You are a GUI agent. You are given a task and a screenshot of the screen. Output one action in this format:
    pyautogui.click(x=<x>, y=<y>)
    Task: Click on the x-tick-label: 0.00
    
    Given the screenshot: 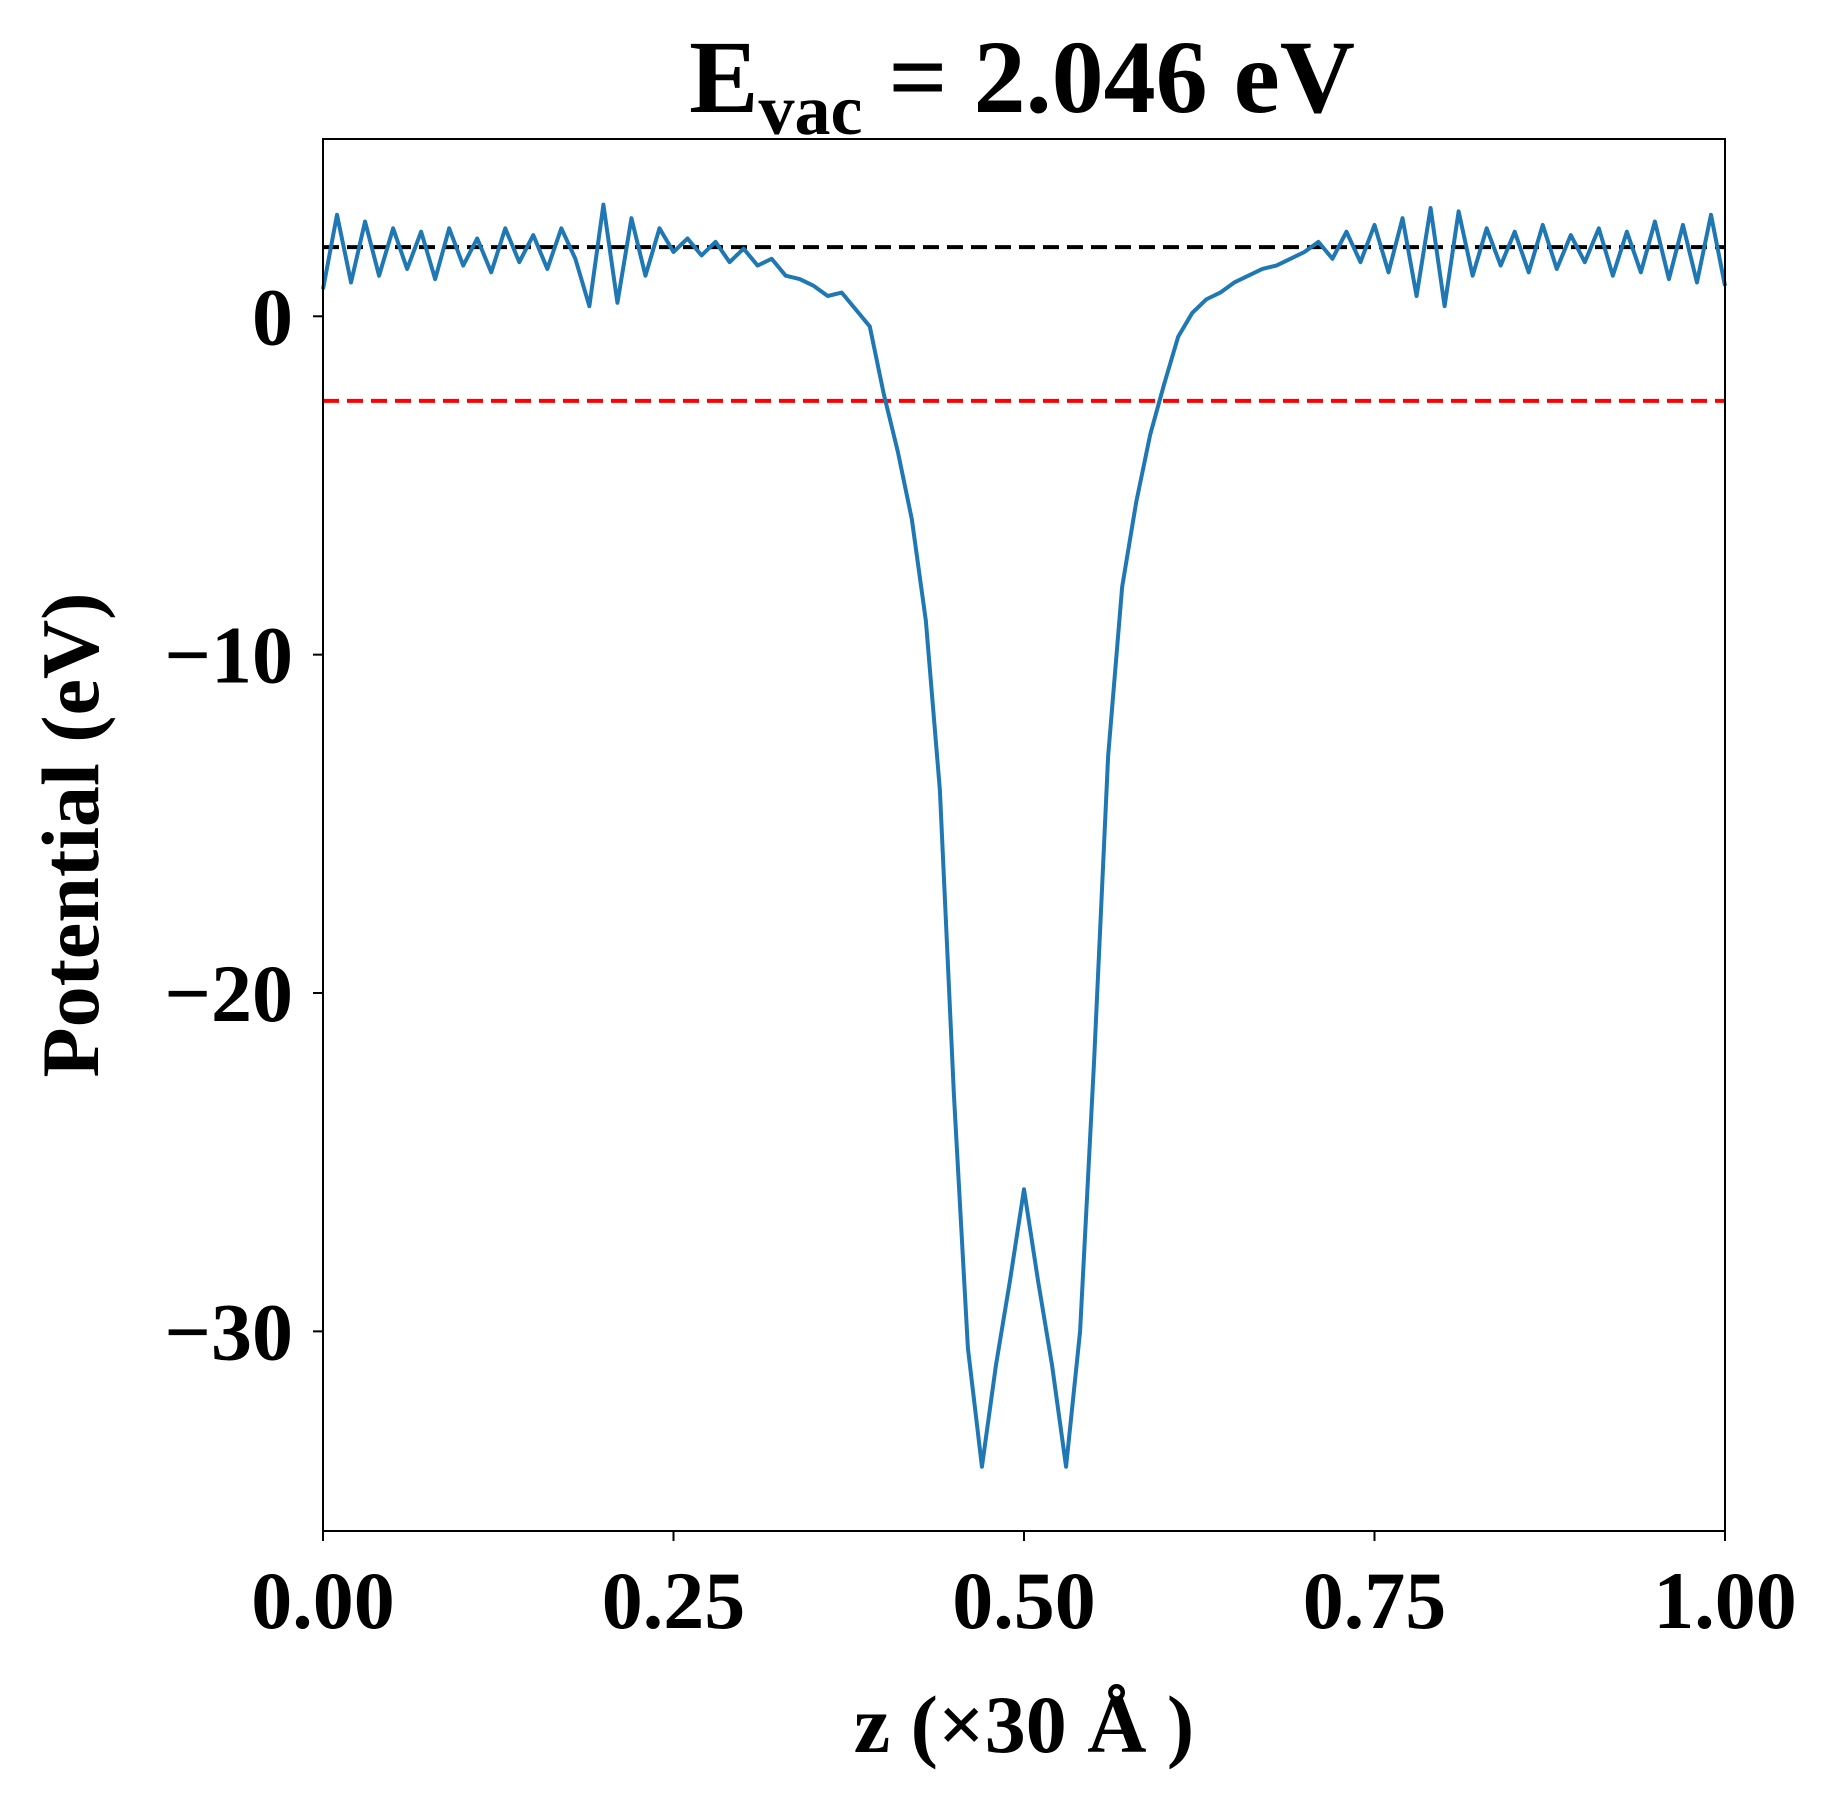 What is the action you would take?
    pyautogui.click(x=323, y=1600)
    